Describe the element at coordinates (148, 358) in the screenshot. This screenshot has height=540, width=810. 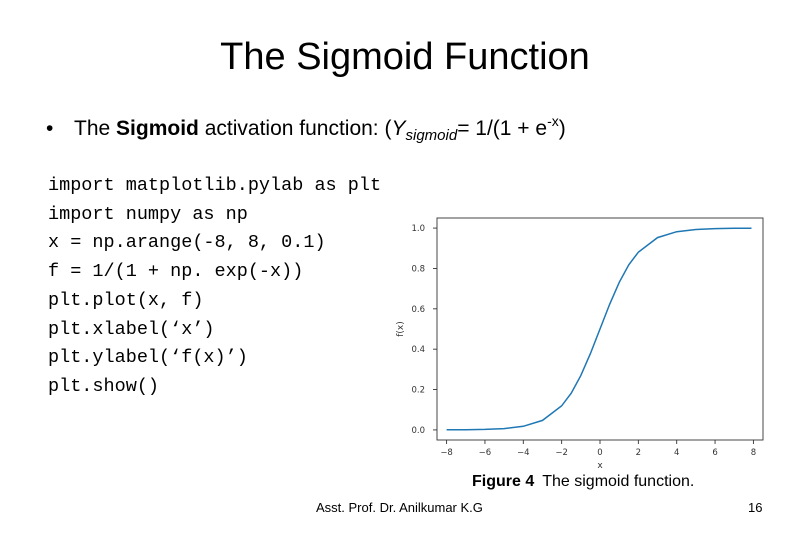
I see `code-line: plt.ylabel(‘f(x)’)` at that location.